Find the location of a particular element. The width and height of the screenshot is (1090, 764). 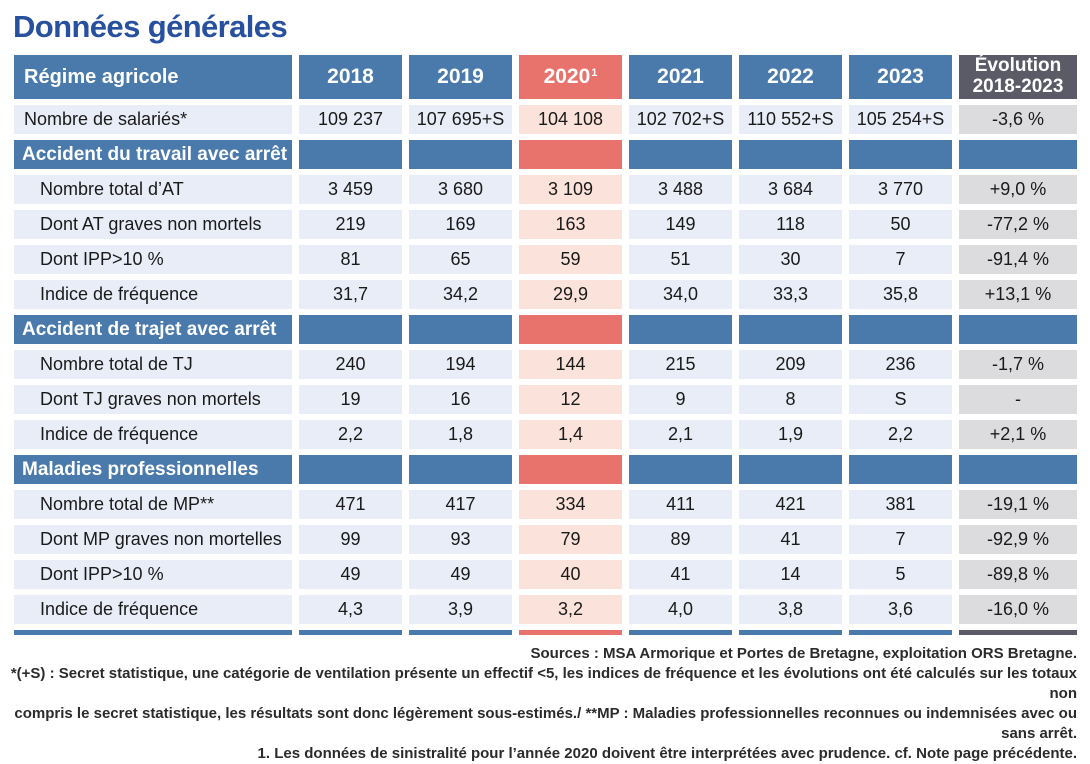

column-header-2020: 2020 1 is located at coordinates (570, 77).